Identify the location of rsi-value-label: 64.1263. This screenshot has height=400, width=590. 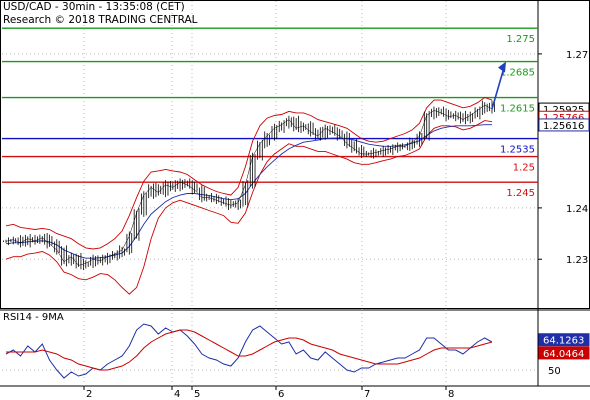
(563, 341).